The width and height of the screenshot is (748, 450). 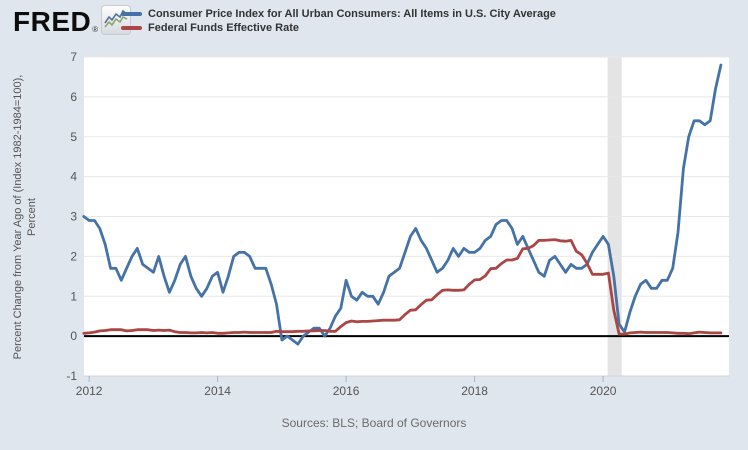 What do you see at coordinates (73, 256) in the screenshot?
I see `y-tick-label: 2` at bounding box center [73, 256].